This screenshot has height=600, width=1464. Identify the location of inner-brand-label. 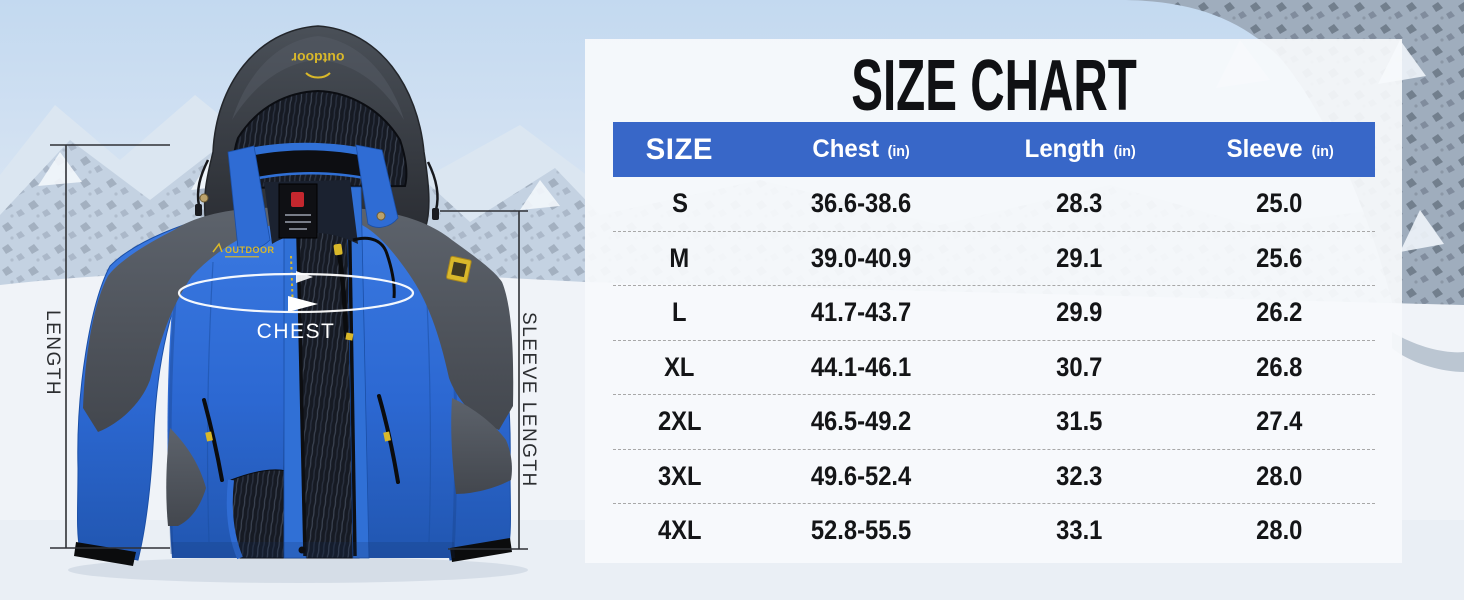
(298, 211).